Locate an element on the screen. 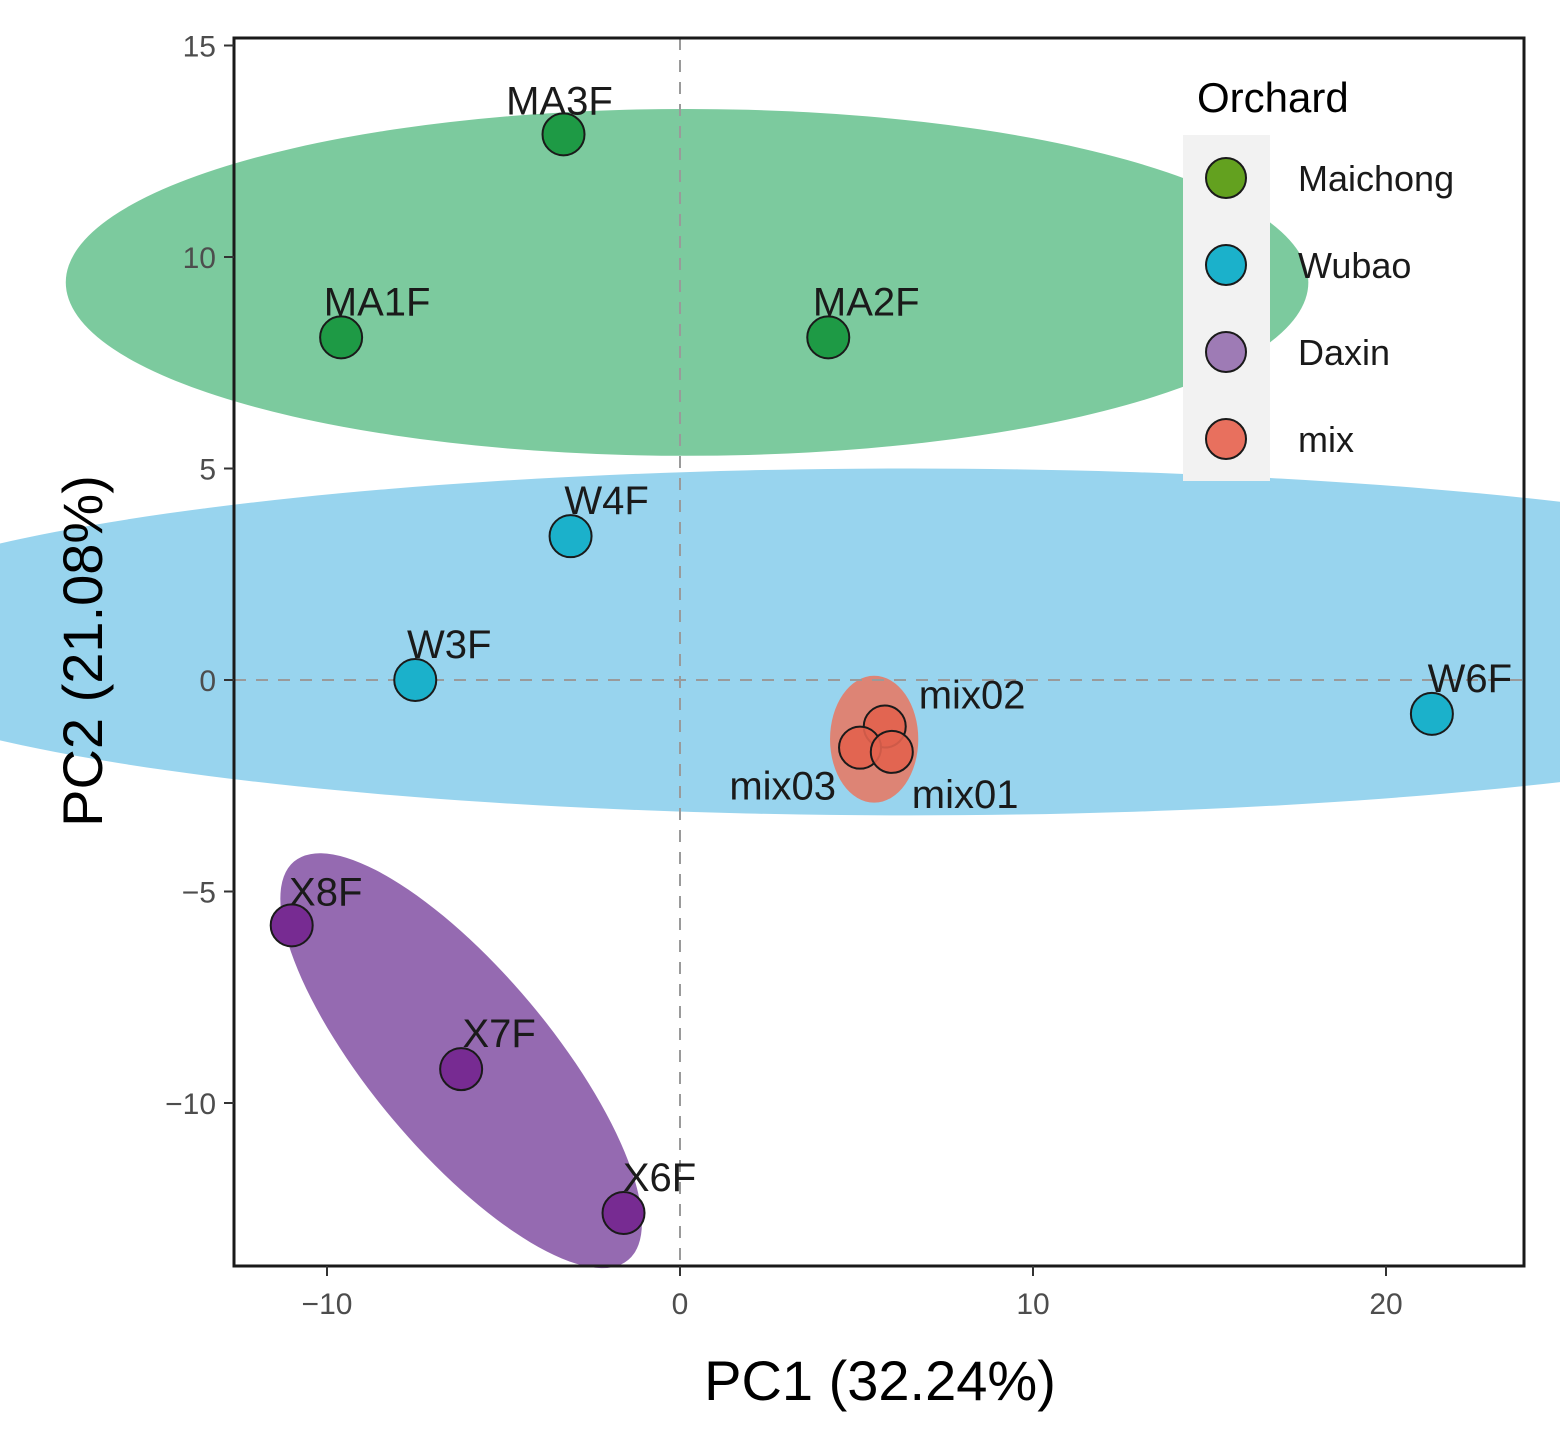 Image resolution: width=1560 pixels, height=1433 pixels. legend-title: Orchard is located at coordinates (1273, 97).